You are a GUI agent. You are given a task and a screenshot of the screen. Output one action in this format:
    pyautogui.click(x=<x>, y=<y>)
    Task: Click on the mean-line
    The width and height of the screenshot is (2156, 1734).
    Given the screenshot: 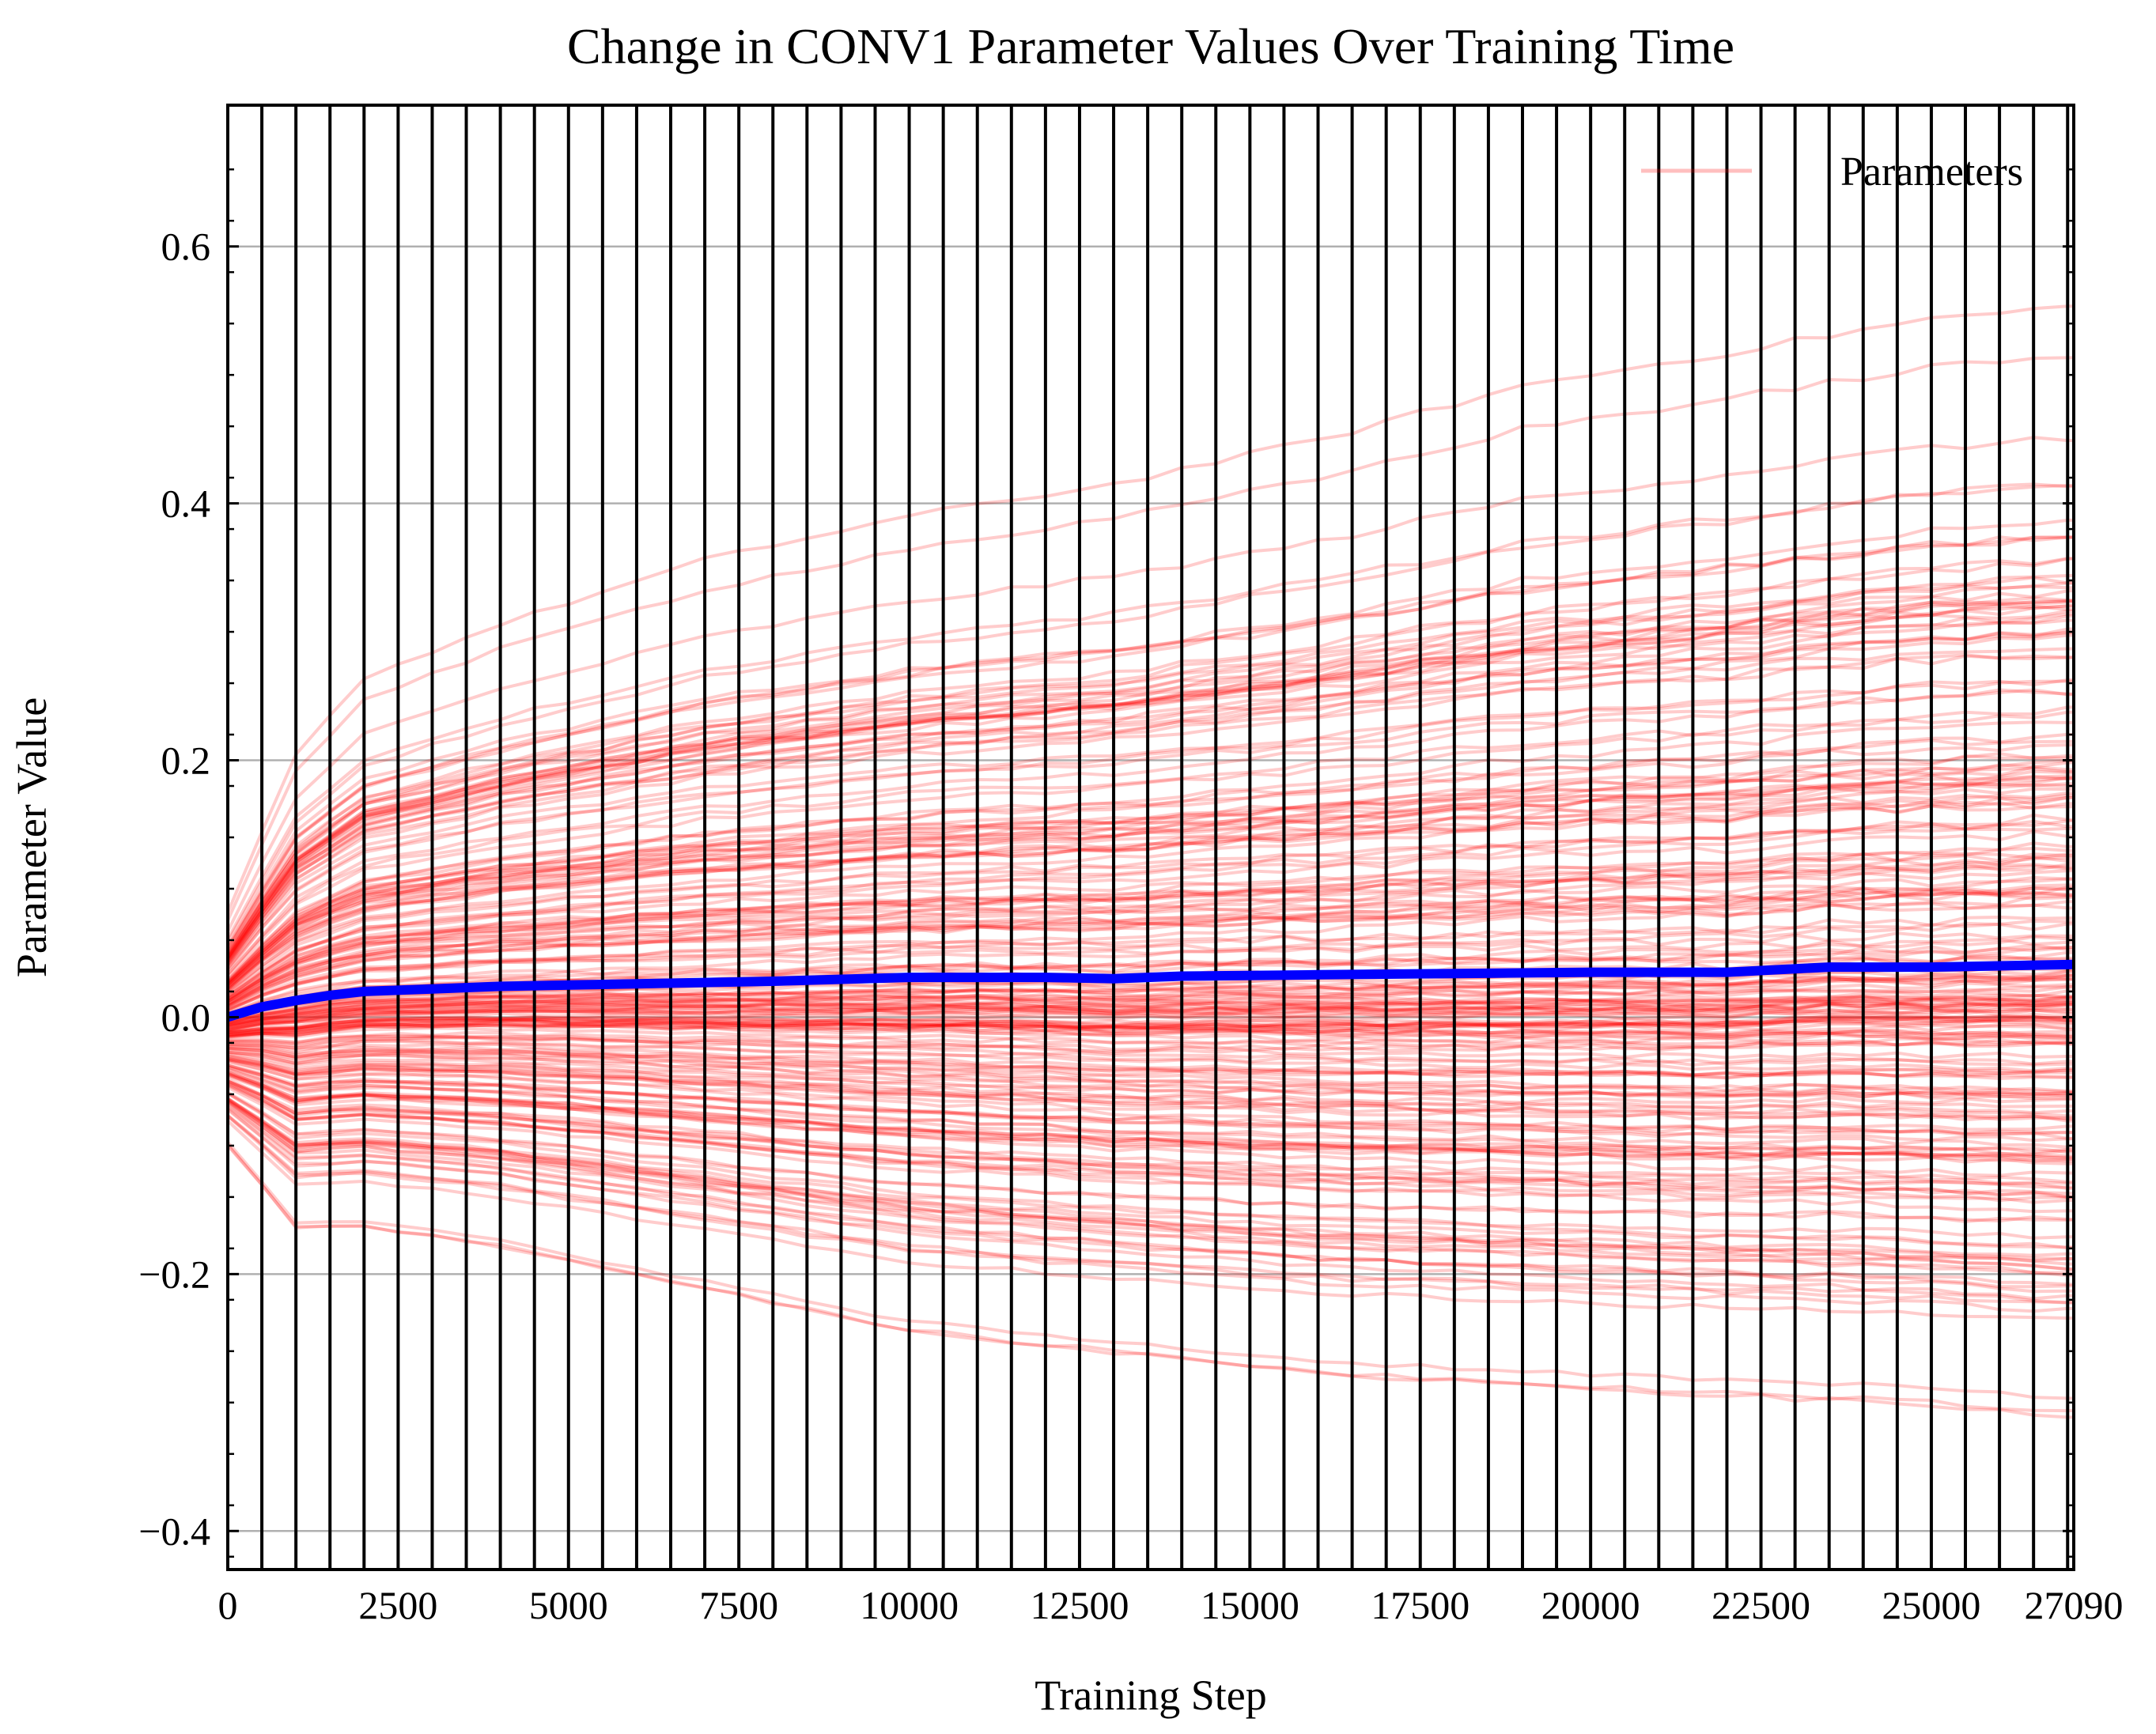 What is the action you would take?
    pyautogui.click(x=1151, y=990)
    